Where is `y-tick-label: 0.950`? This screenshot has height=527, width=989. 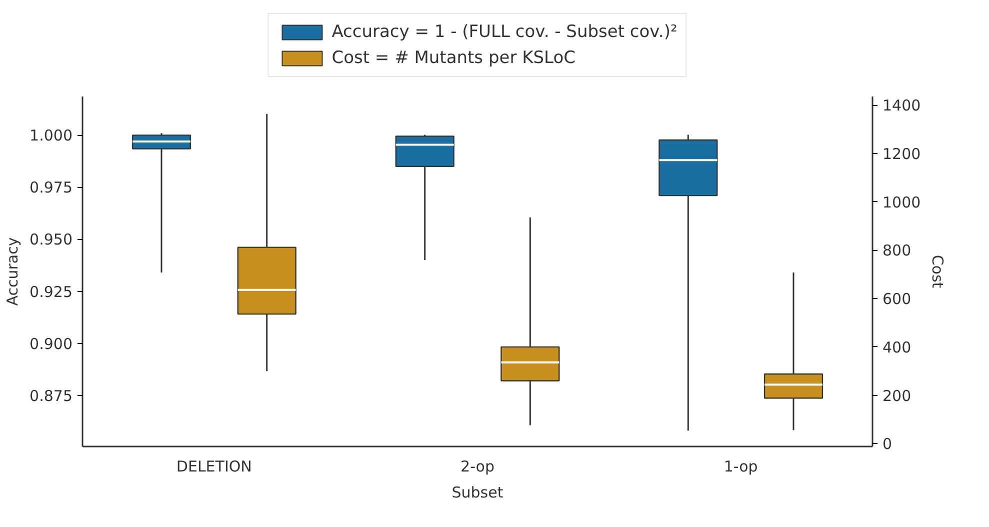 y-tick-label: 0.950 is located at coordinates (51, 239).